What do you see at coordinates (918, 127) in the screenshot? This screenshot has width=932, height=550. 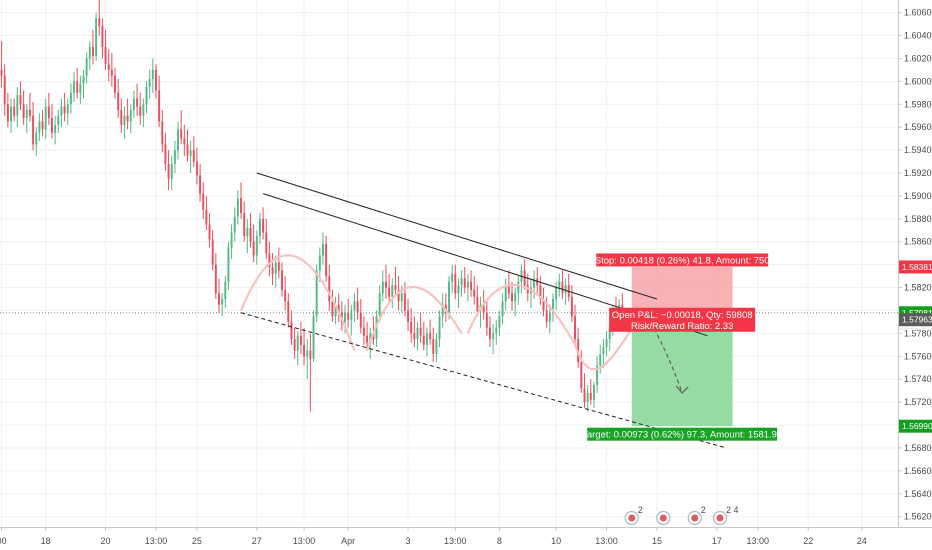 I see `price-tick-label: 1.59600` at bounding box center [918, 127].